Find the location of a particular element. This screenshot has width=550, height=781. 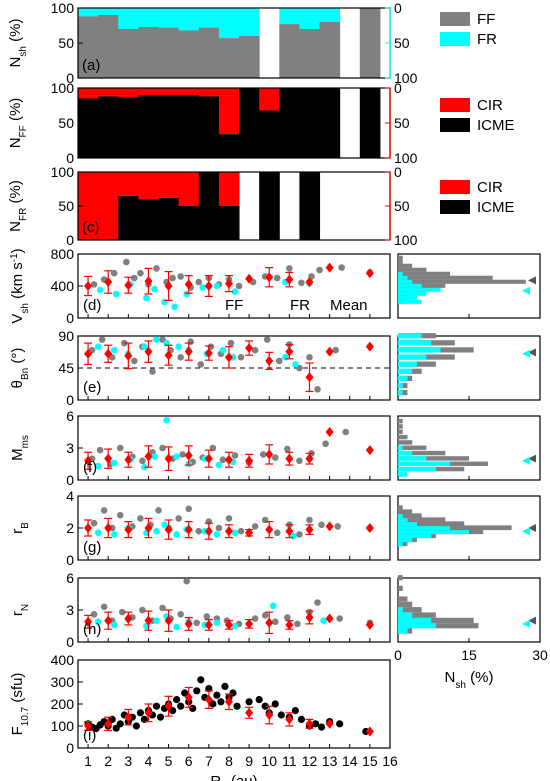

hist-x-tick-label: 30 is located at coordinates (540, 655).